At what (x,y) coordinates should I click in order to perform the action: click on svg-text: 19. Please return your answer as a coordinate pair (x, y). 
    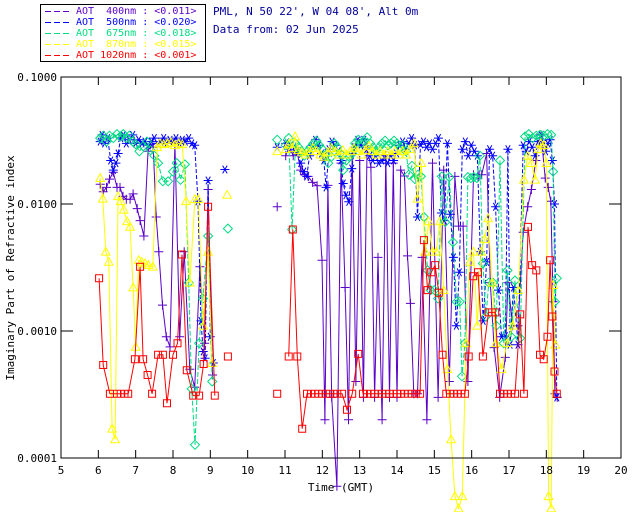
    Looking at the image, I should click on (583, 470).